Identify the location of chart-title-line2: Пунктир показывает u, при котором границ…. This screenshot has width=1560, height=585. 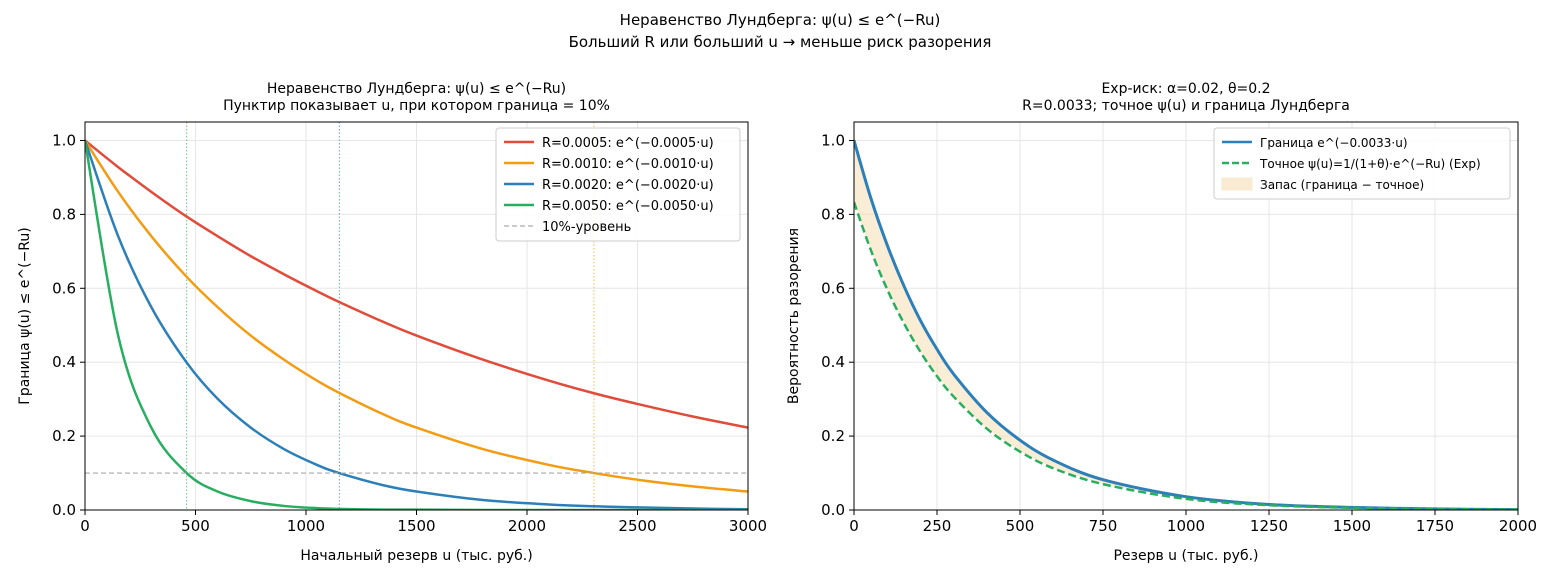
(416, 106).